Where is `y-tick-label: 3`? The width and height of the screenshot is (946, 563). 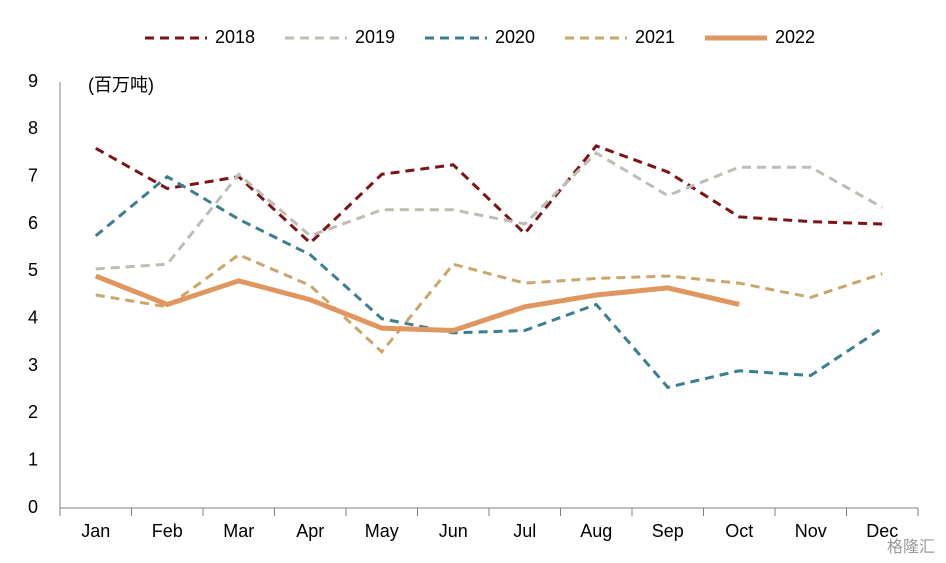 y-tick-label: 3 is located at coordinates (33, 365).